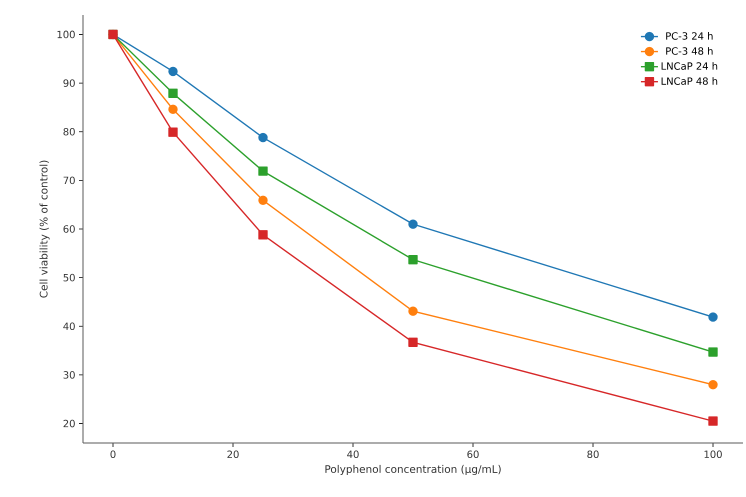 This screenshot has width=746, height=497. What do you see at coordinates (66, 34) in the screenshot?
I see `y-tick-label: 100` at bounding box center [66, 34].